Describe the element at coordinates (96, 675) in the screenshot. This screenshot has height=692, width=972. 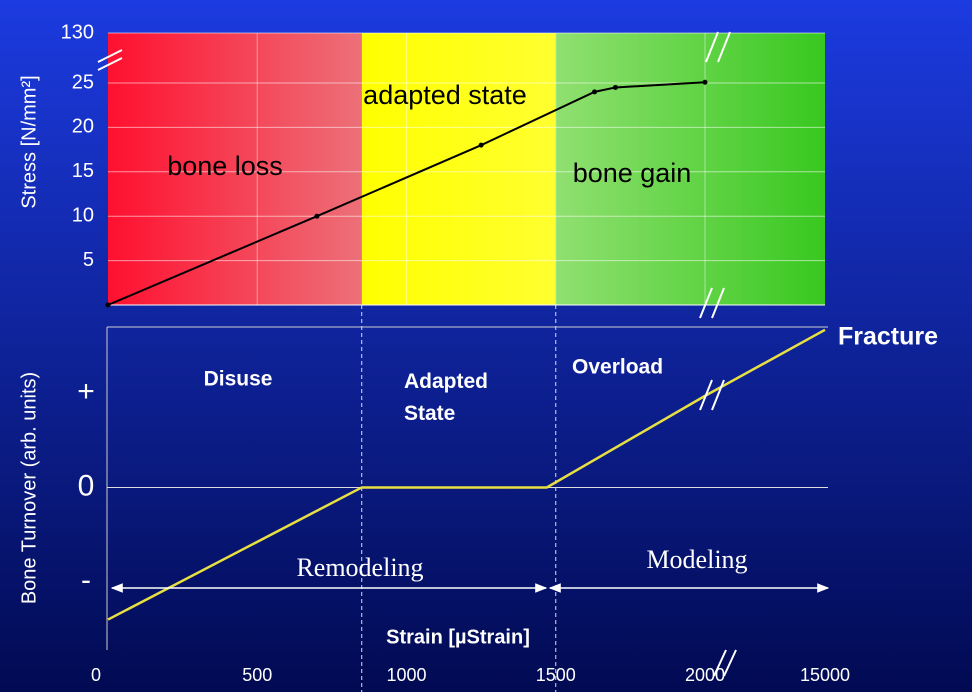
I see `x-tick-label: 0` at that location.